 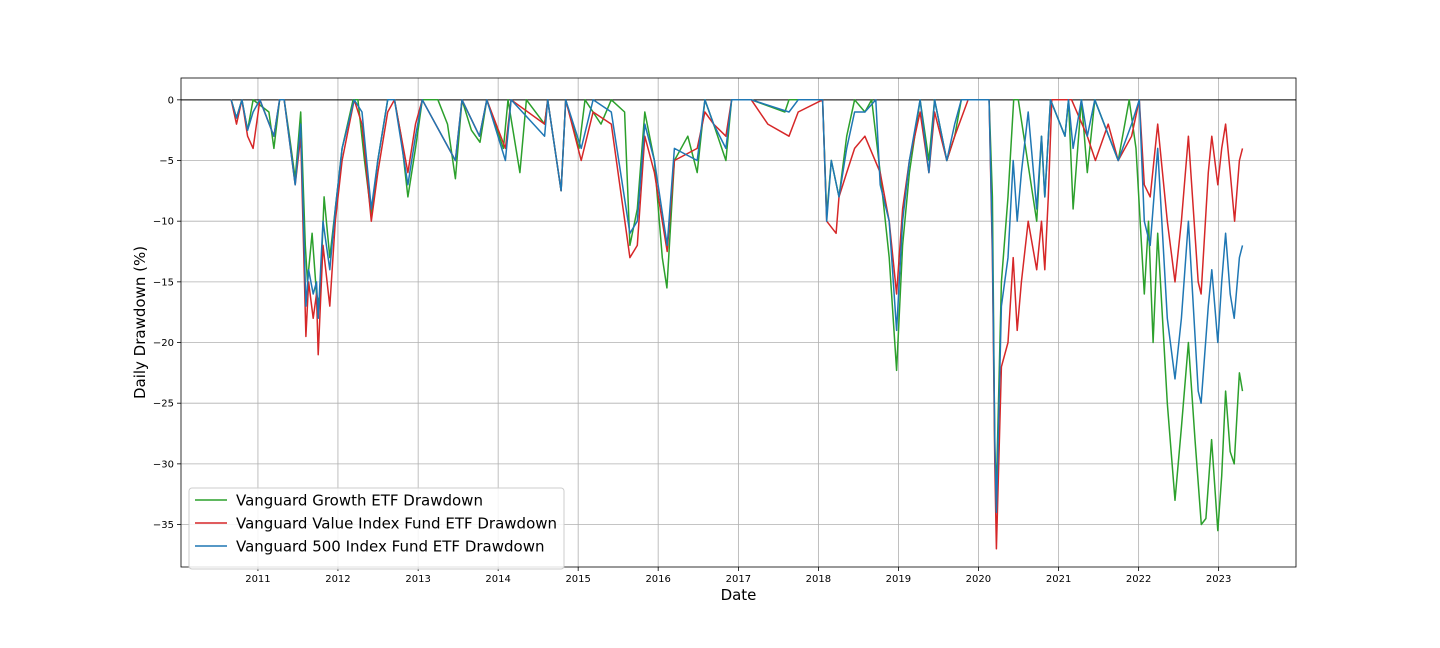 What do you see at coordinates (978, 579) in the screenshot?
I see `x-tick-label: 2020` at bounding box center [978, 579].